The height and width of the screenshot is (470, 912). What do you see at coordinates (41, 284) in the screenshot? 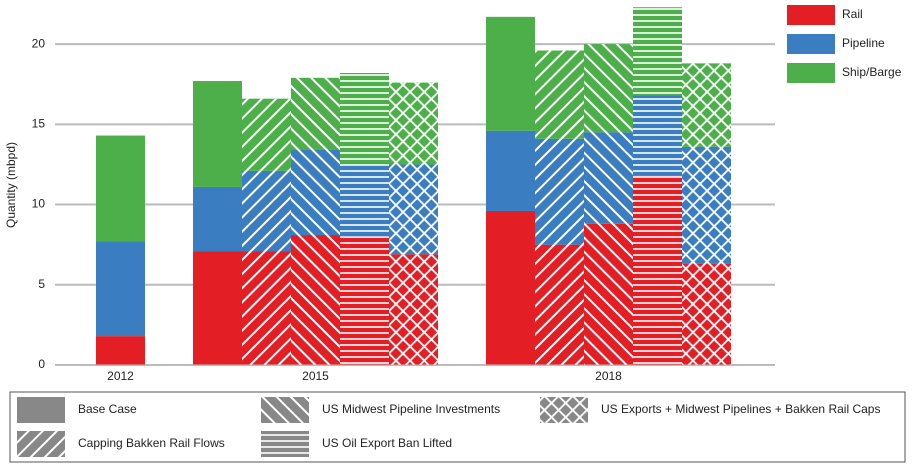
I see `y-tick-label: 5` at bounding box center [41, 284].